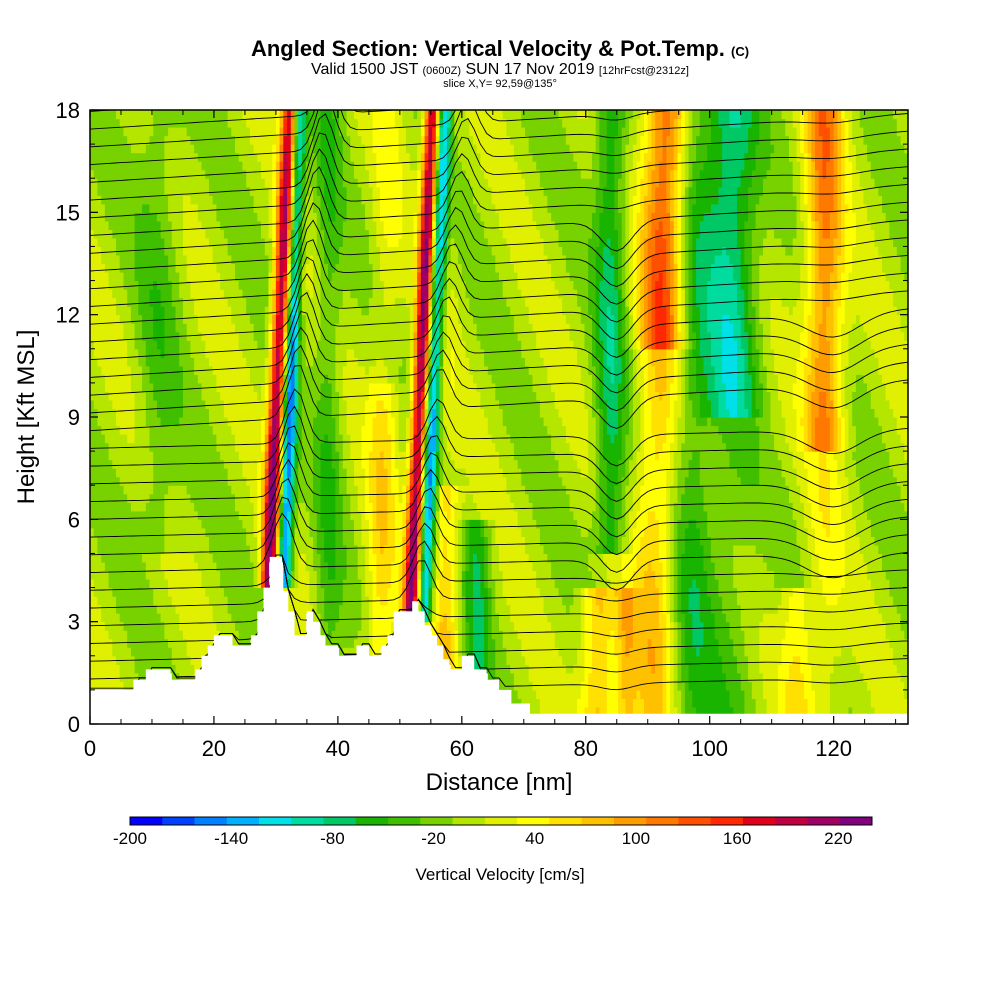 Image resolution: width=1000 pixels, height=1000 pixels. Describe the element at coordinates (534, 838) in the screenshot. I see `colorbar-tick-label: 40` at that location.